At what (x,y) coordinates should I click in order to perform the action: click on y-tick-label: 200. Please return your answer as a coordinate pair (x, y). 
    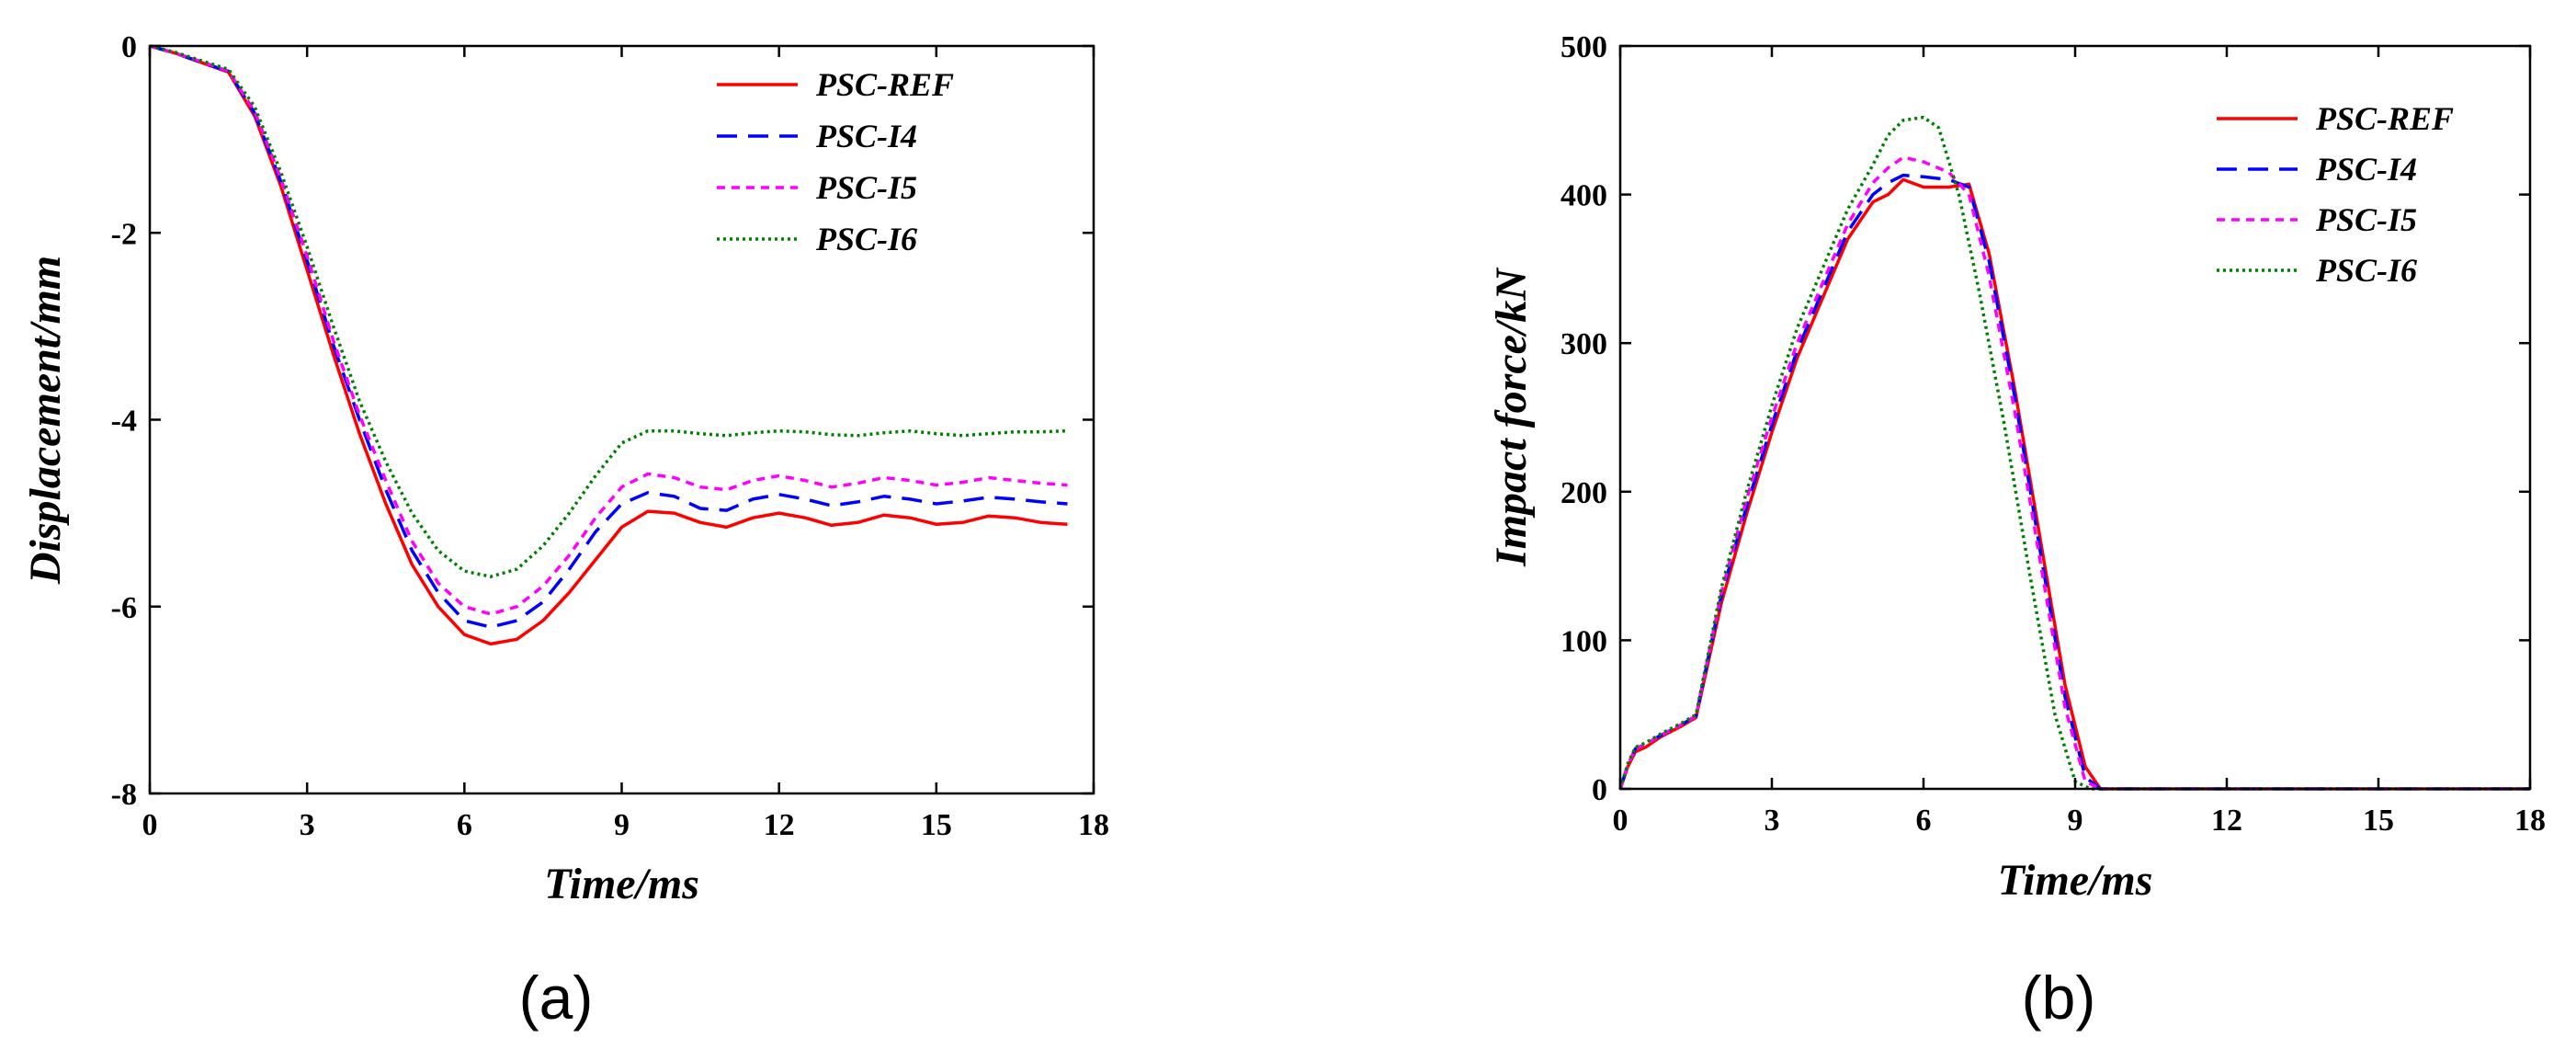
    Looking at the image, I should click on (1584, 493).